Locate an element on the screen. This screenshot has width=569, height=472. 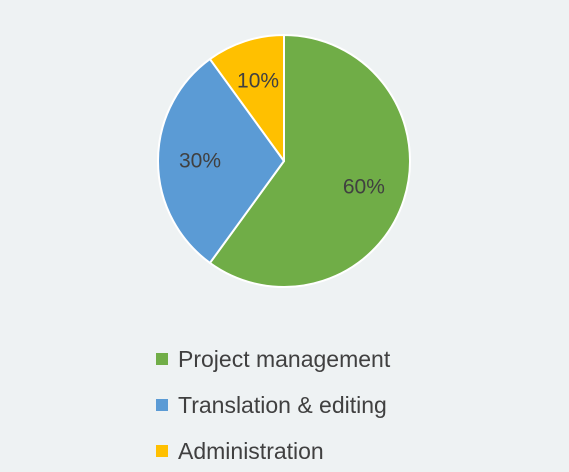
legend-swatch-administration is located at coordinates (162, 451).